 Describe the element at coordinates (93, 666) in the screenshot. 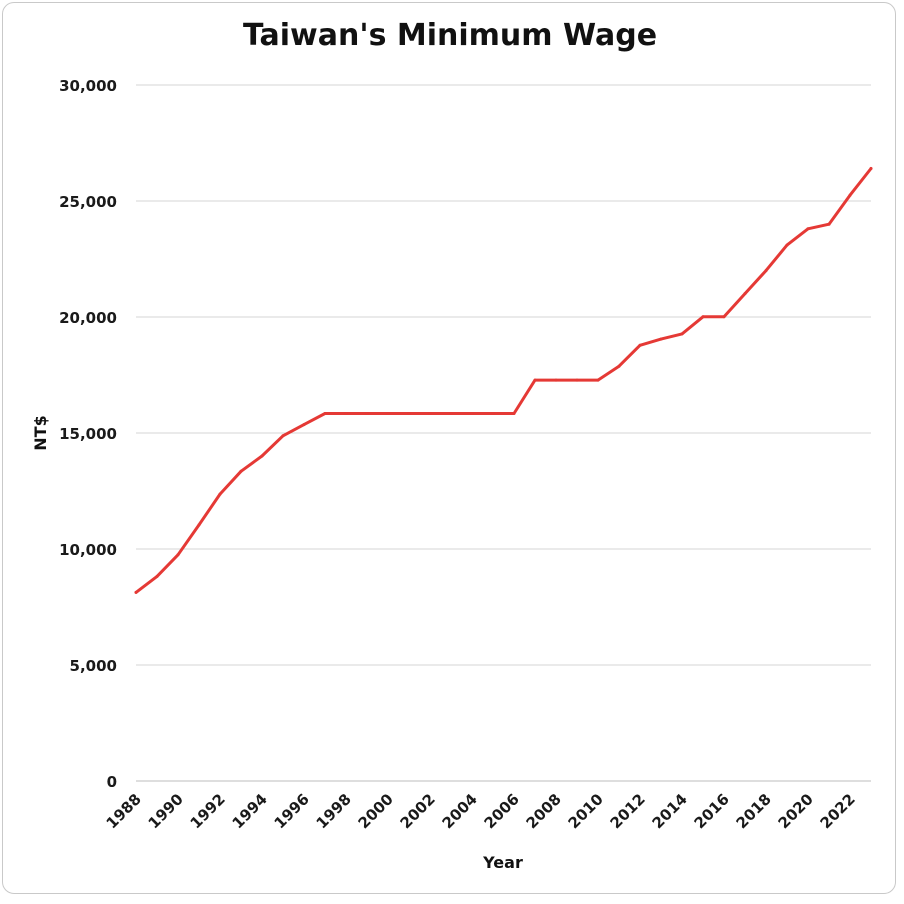

I see `y-tick-label: 5,000` at that location.